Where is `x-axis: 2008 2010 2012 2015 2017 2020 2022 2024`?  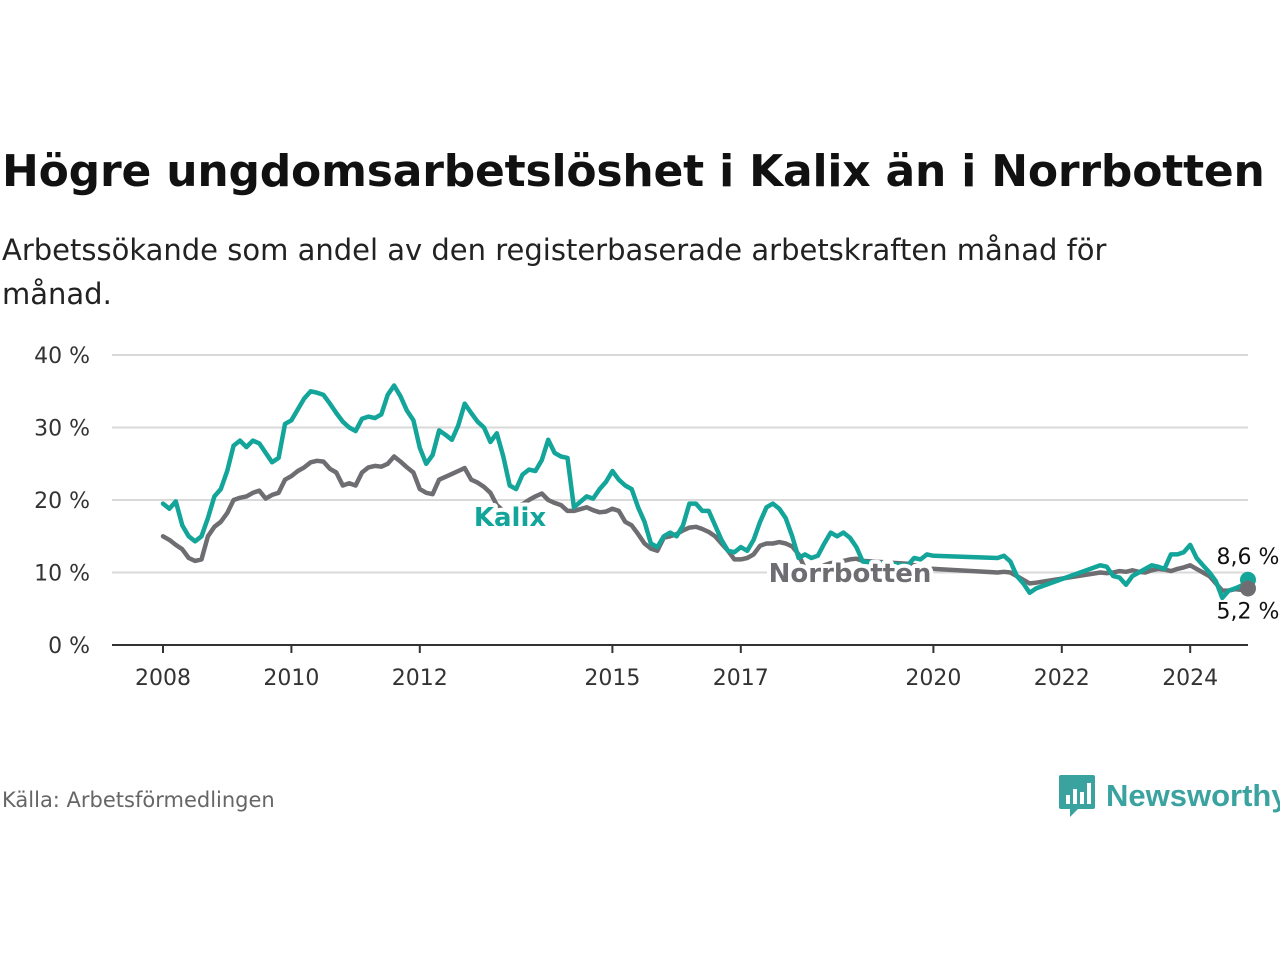 x-axis: 2008 2010 2012 2015 2017 2020 2022 2024 is located at coordinates (680, 667).